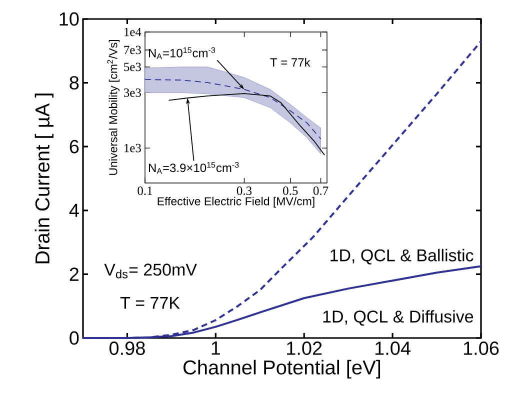  Describe the element at coordinates (216, 348) in the screenshot. I see `x-tick-label: 1` at that location.